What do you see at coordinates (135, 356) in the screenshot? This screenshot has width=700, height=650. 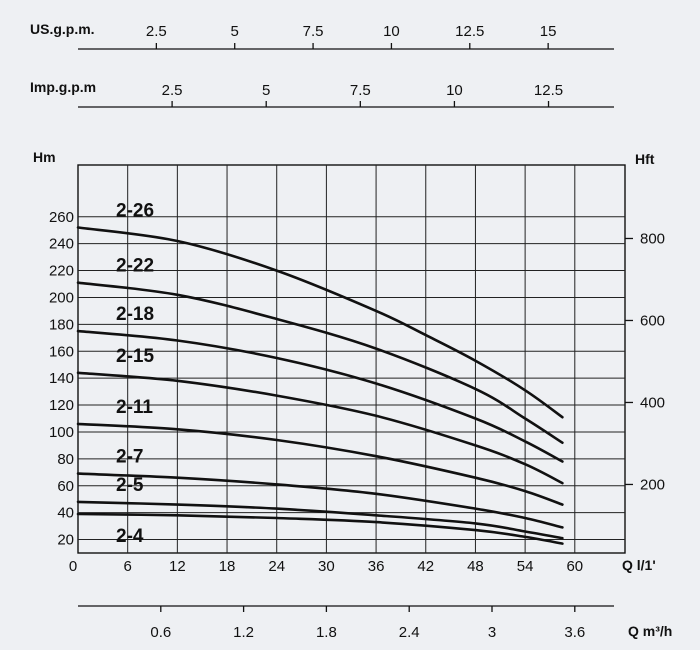 I see `series-label-2-15: 2-15` at bounding box center [135, 356].